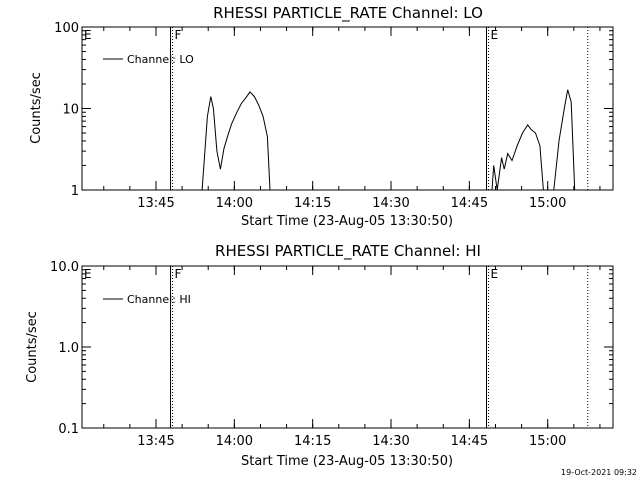 This screenshot has height=480, width=640. What do you see at coordinates (469, 441) in the screenshot?
I see `hi-x-tick-label: 14:45` at bounding box center [469, 441].